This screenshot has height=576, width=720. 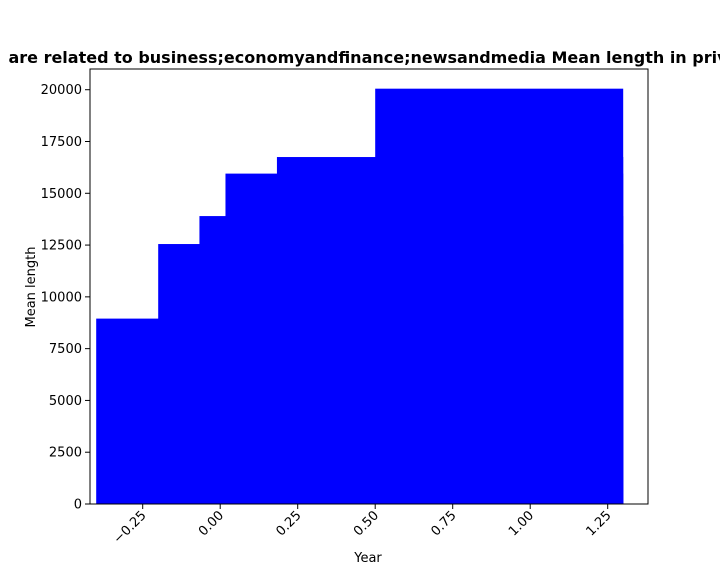 What do you see at coordinates (61, 90) in the screenshot?
I see `y-tick-label: 20000` at bounding box center [61, 90].